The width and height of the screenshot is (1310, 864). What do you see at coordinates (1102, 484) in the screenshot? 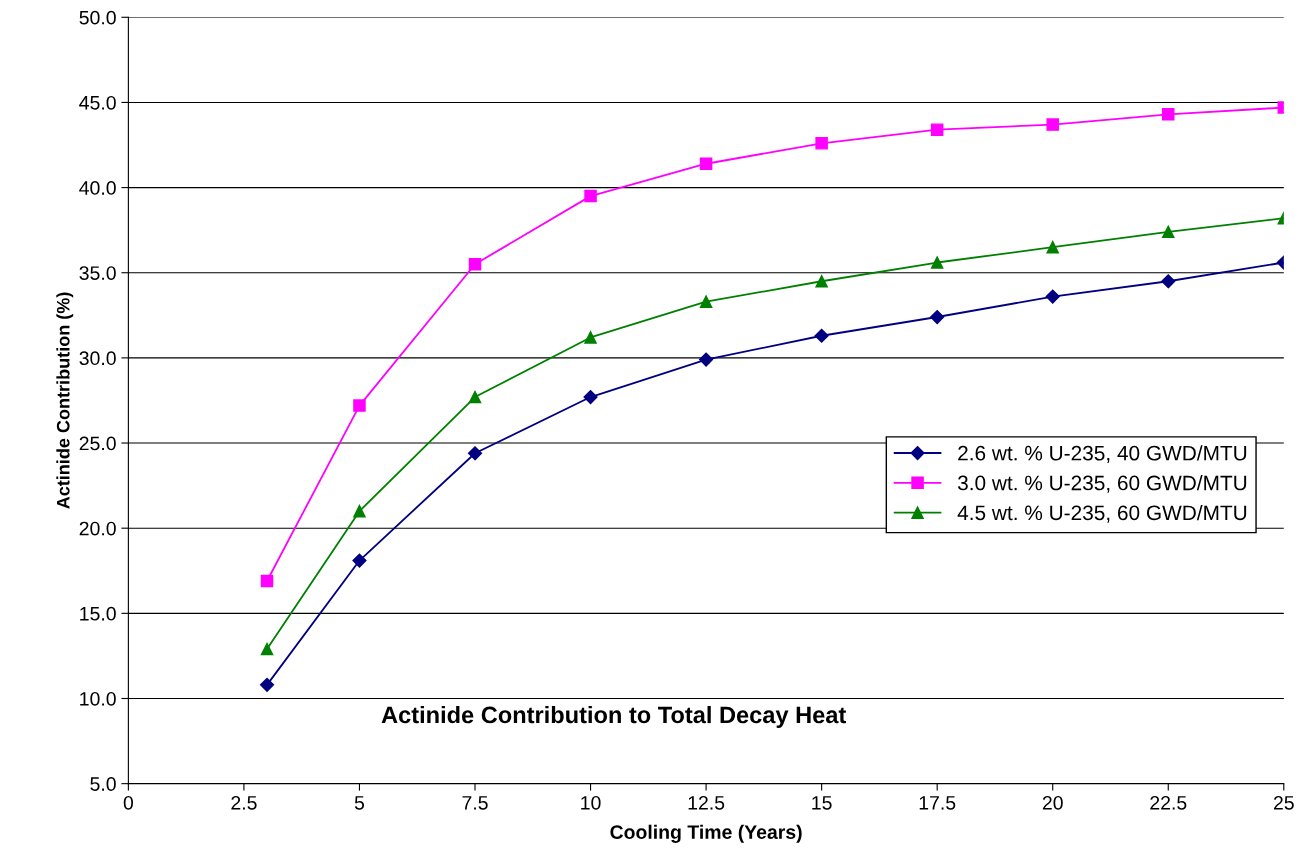
I see `legend-label: 3.0 wt. % U-235, 60 GWD/MTU` at bounding box center [1102, 484].